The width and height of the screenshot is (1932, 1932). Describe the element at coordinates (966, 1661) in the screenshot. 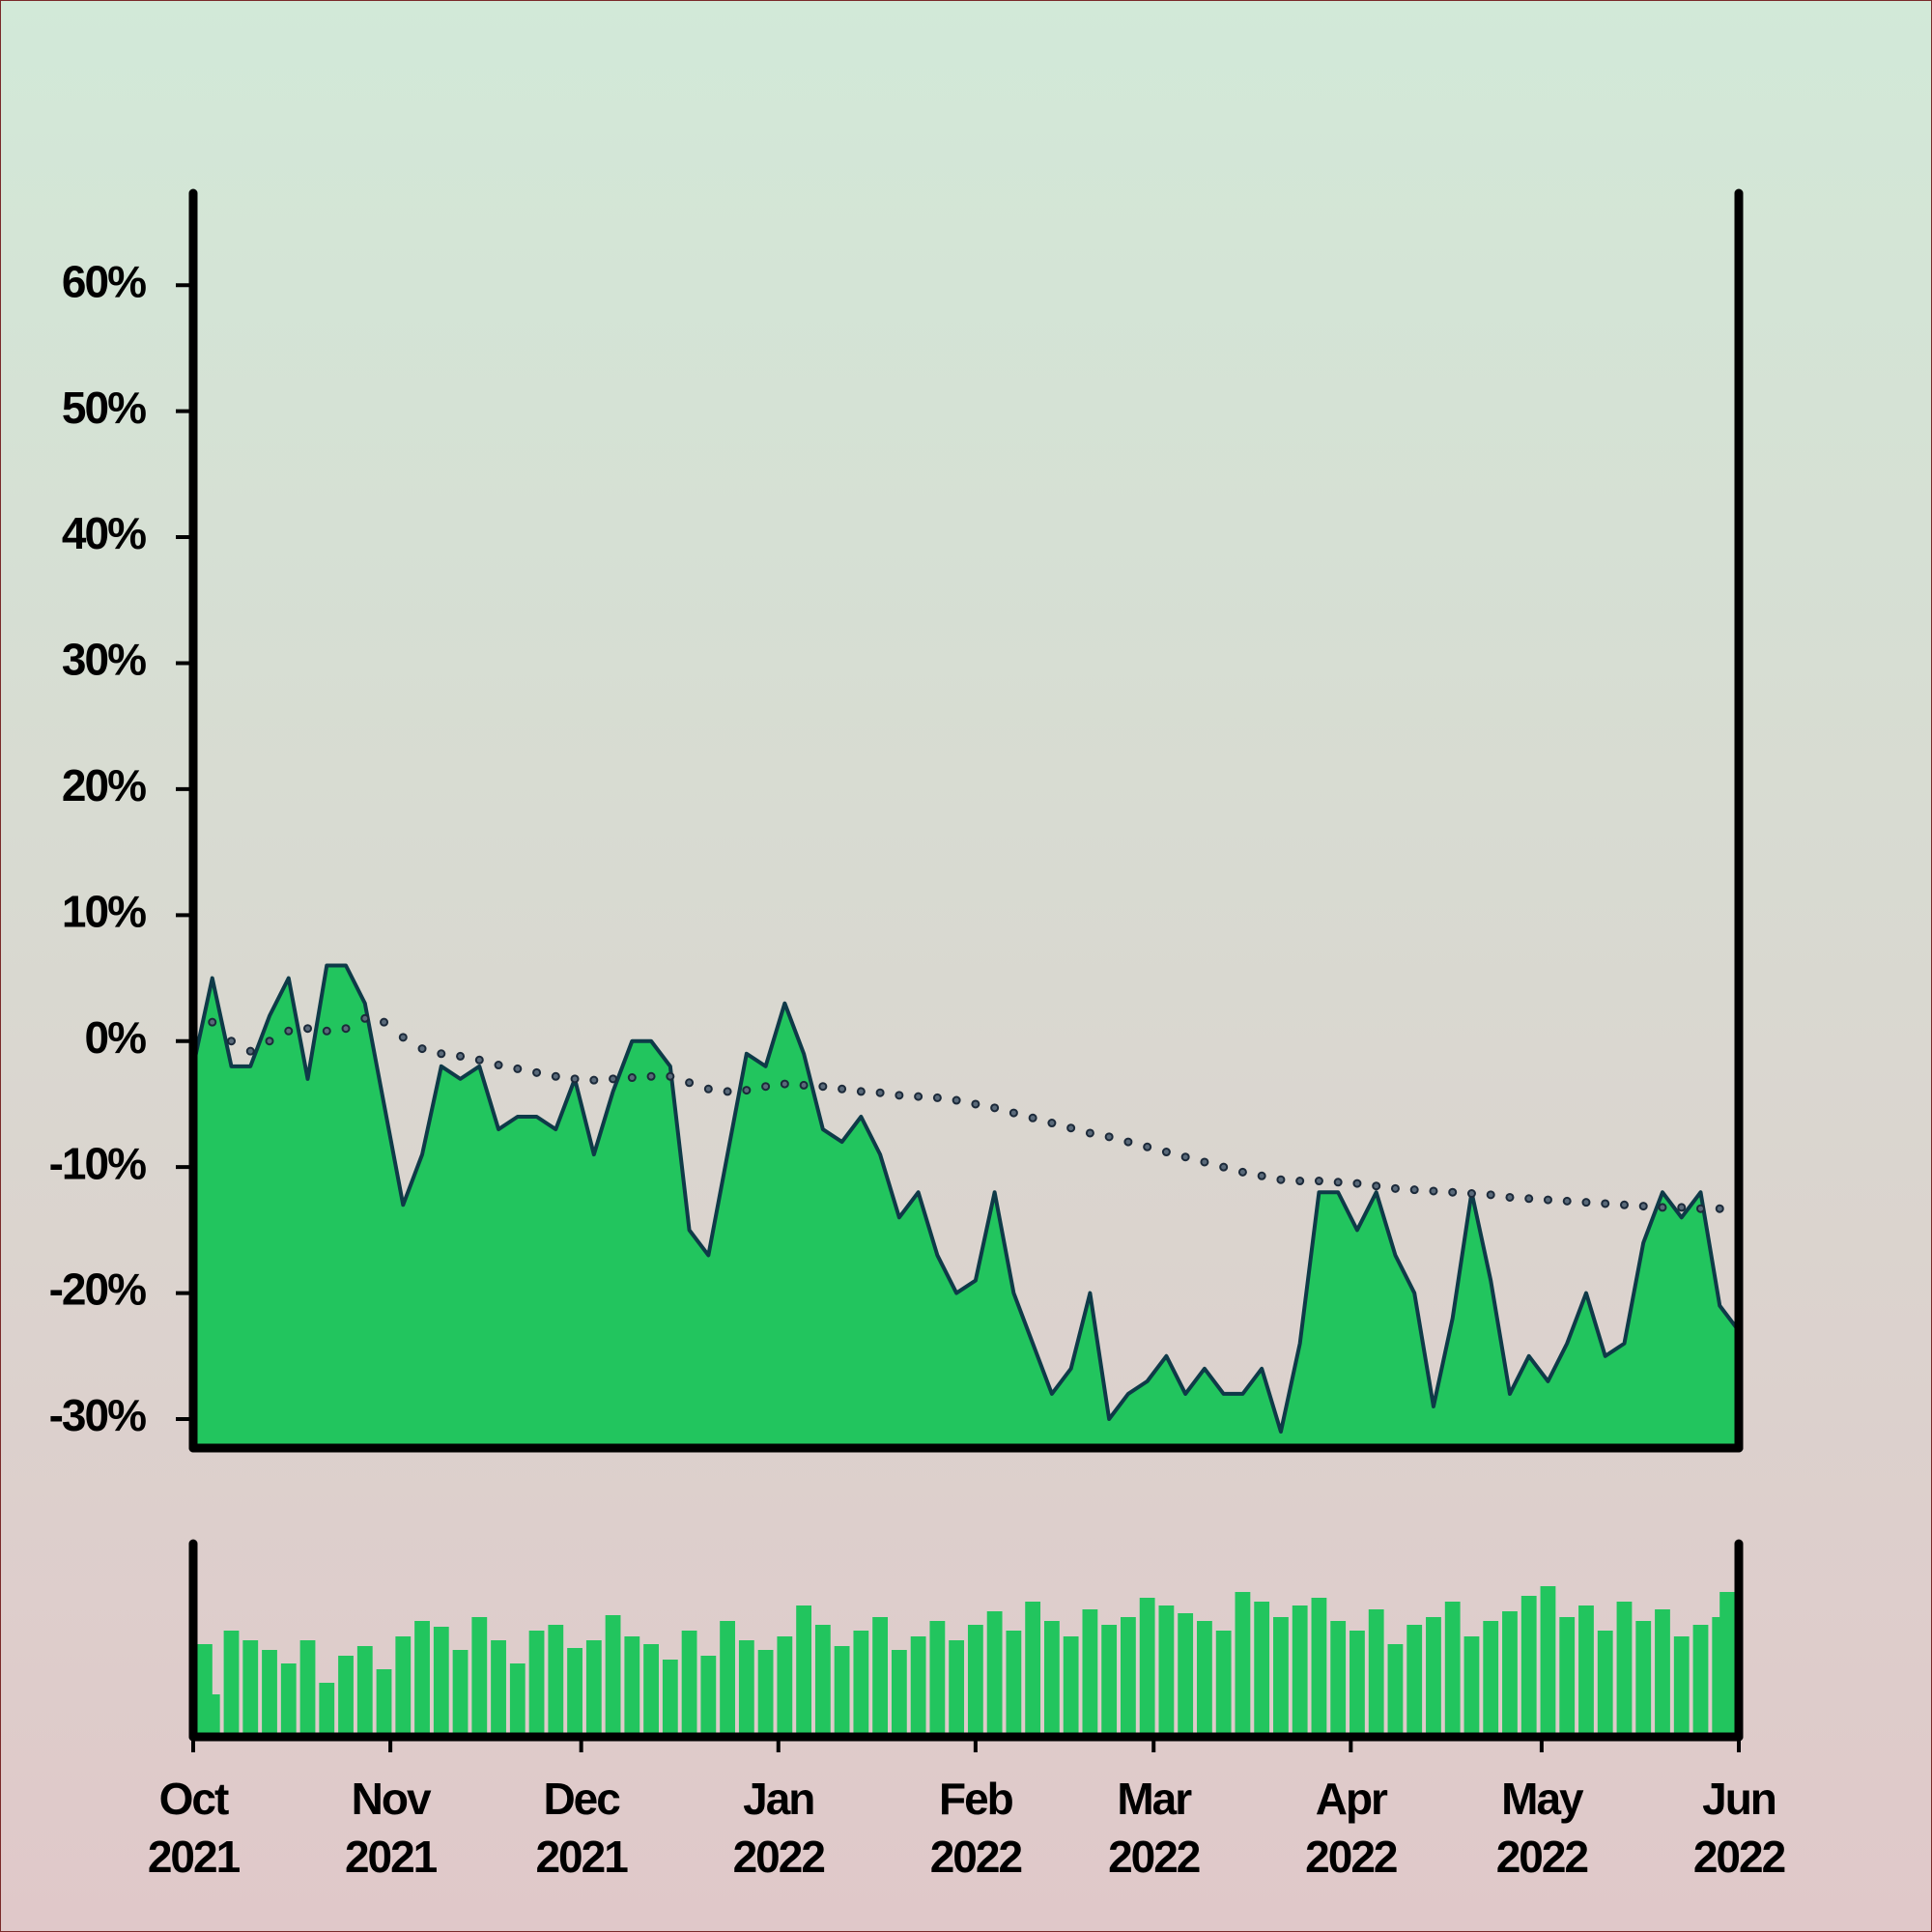

I see `volume-area` at that location.